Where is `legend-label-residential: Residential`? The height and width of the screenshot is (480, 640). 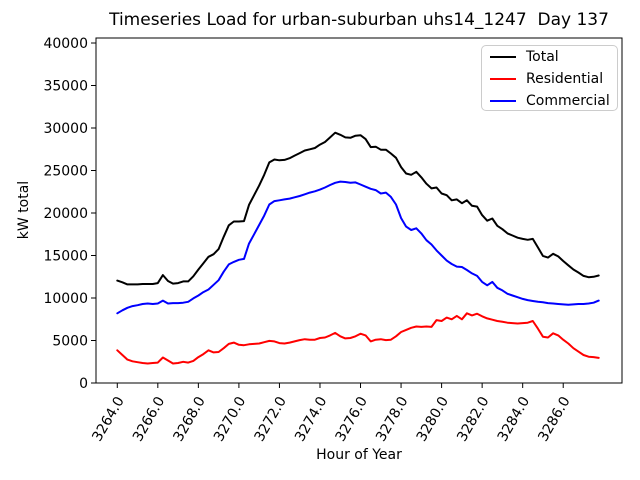
legend-label-residential: Residential is located at coordinates (565, 79).